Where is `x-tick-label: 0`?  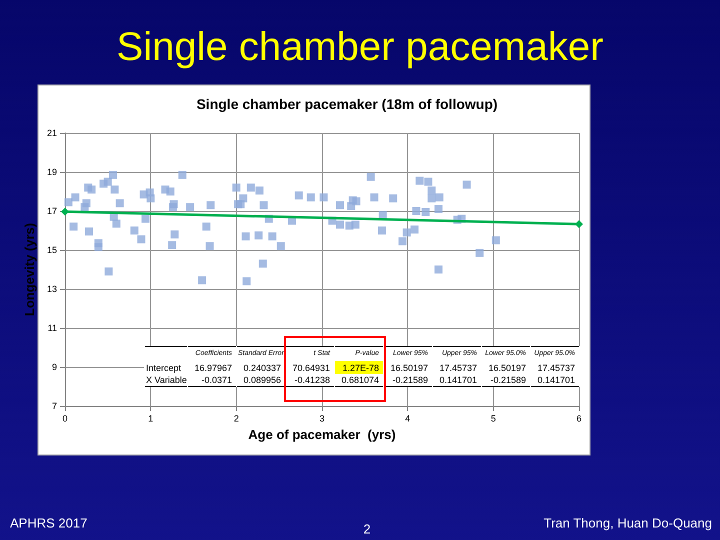 x-tick-label: 0 is located at coordinates (65, 419).